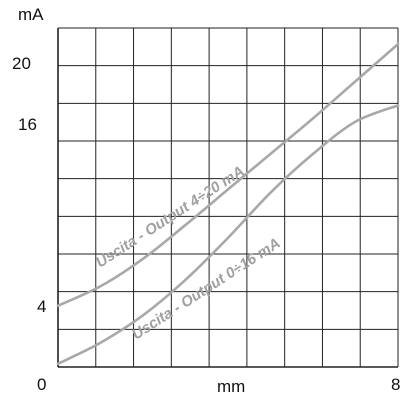 This screenshot has height=398, width=412. Describe the element at coordinates (41, 306) in the screenshot. I see `y-tick-label-4: 4` at that location.